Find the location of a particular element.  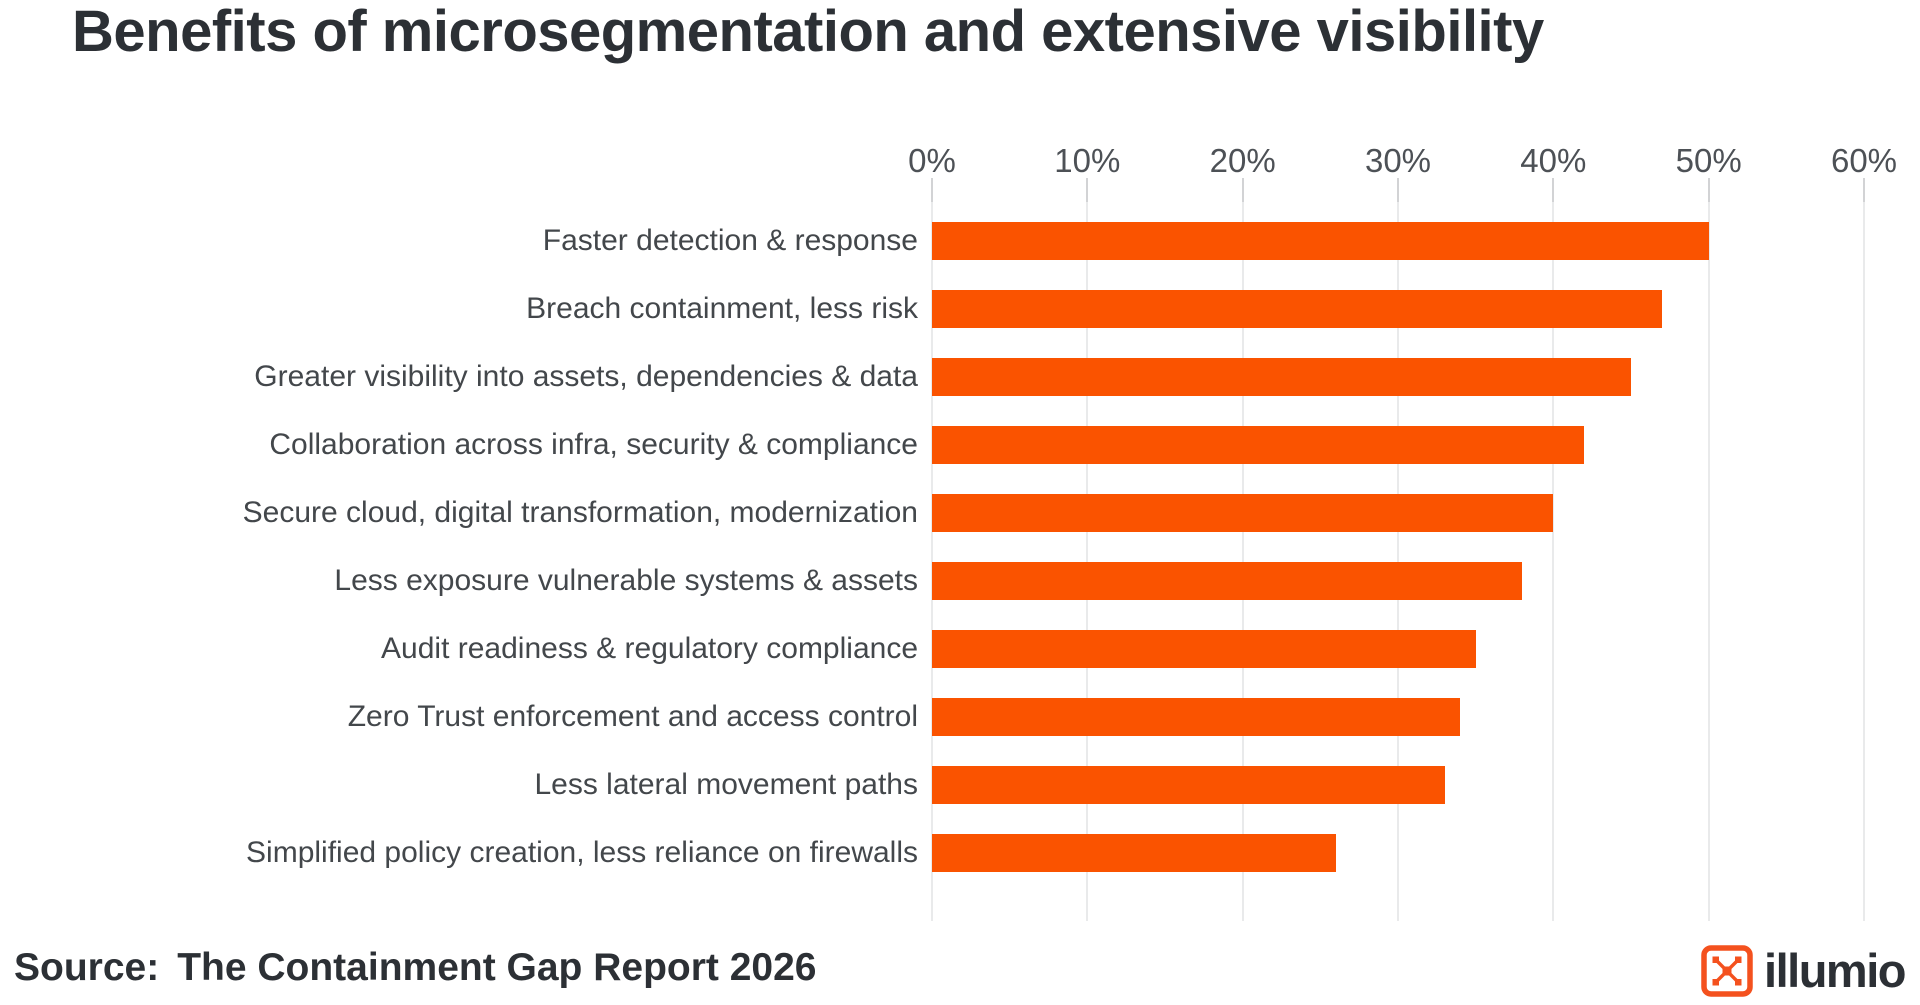

chart-row: Faster detection & response is located at coordinates (960, 241).